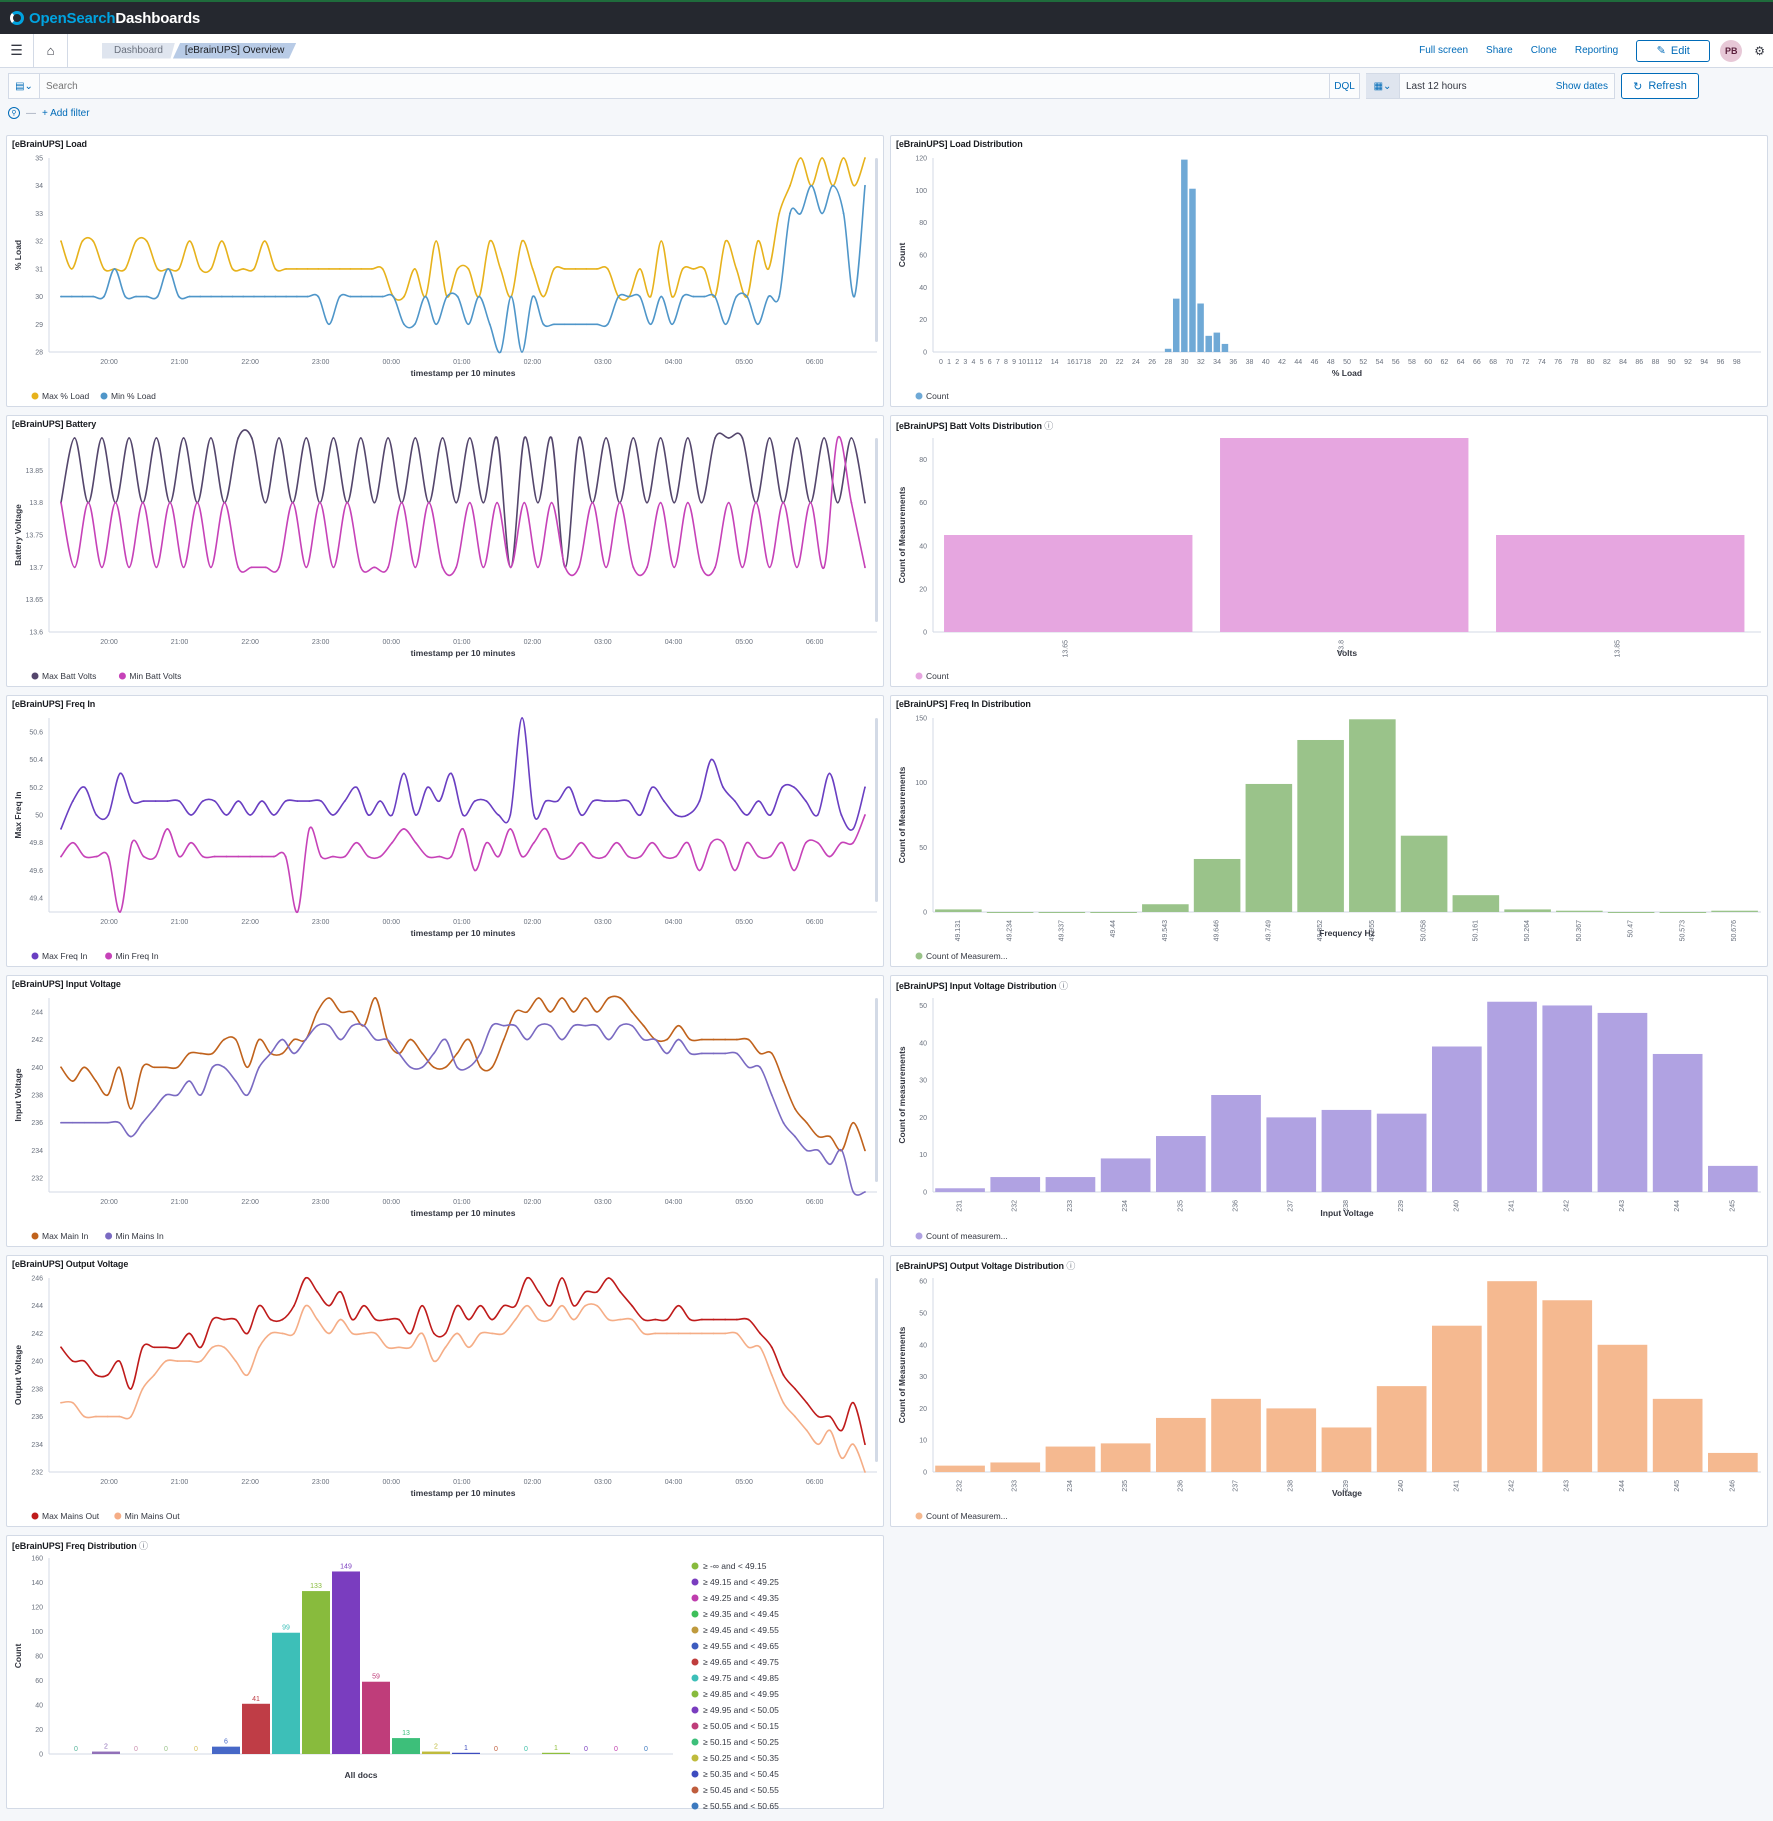  I want to click on opensearch-logo: OpenSearch Dashboards, so click(105, 18).